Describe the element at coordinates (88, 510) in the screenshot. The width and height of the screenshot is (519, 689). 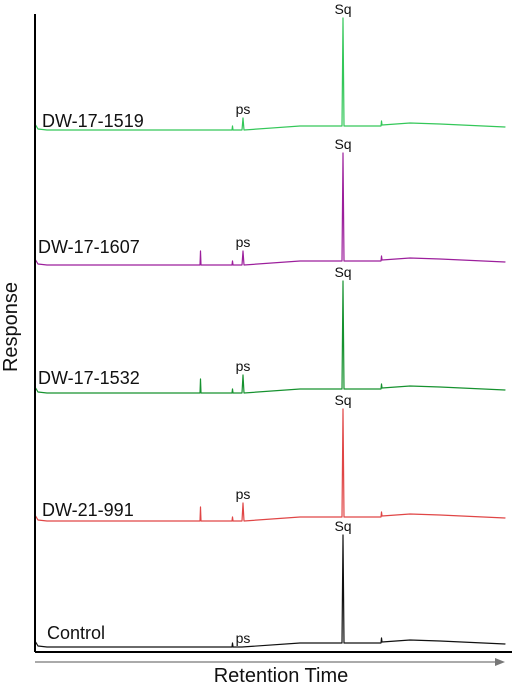
I see `sample-label: DW-21-991` at that location.